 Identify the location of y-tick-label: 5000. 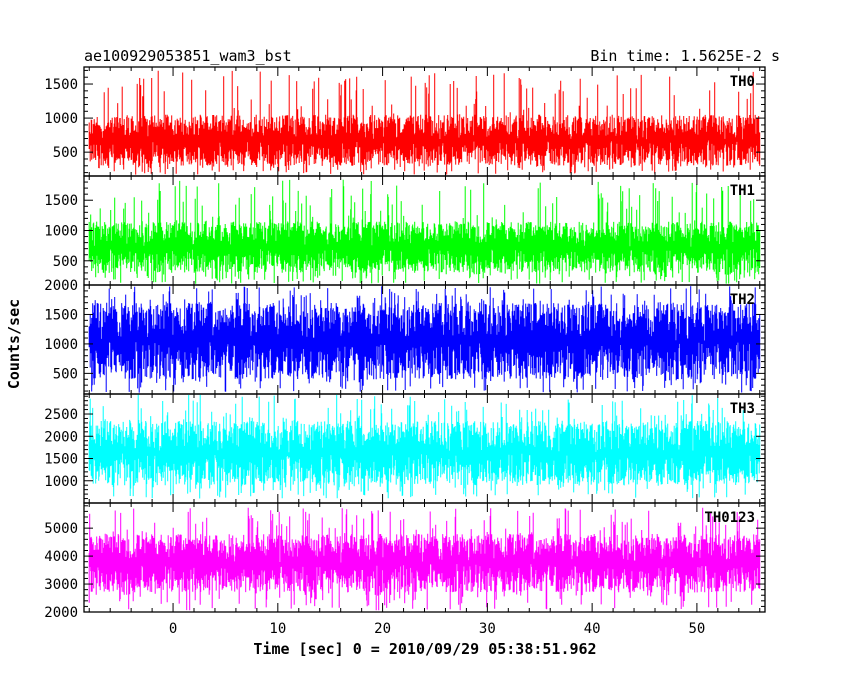
(61, 529).